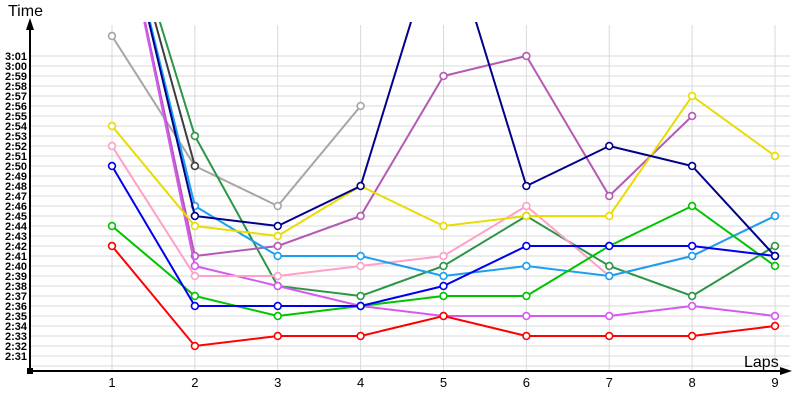 This screenshot has height=400, width=800. What do you see at coordinates (443, 382) in the screenshot?
I see `x-tick-label: 5` at bounding box center [443, 382].